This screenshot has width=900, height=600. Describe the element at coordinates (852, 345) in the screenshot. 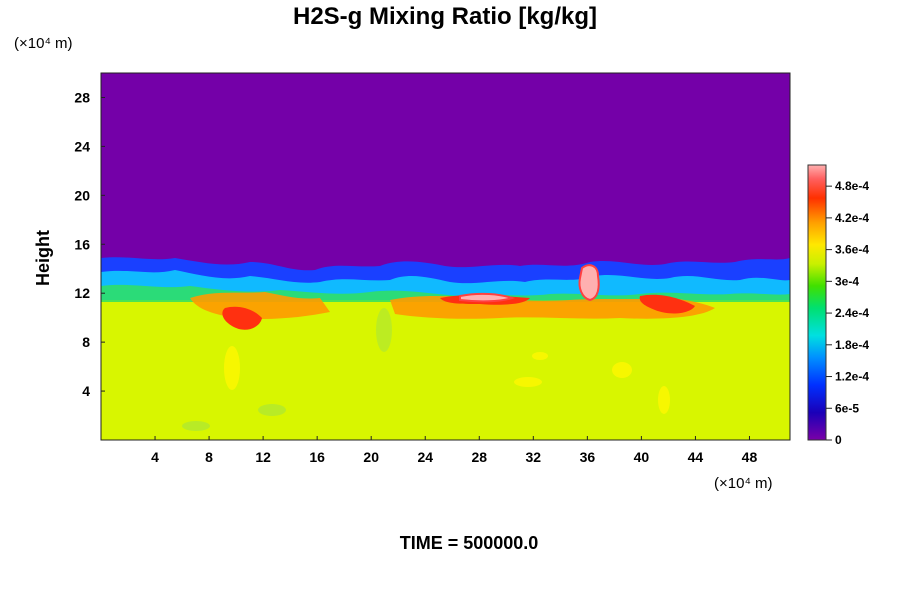

I see `colorbar-tick-label: 1.8e-4` at that location.